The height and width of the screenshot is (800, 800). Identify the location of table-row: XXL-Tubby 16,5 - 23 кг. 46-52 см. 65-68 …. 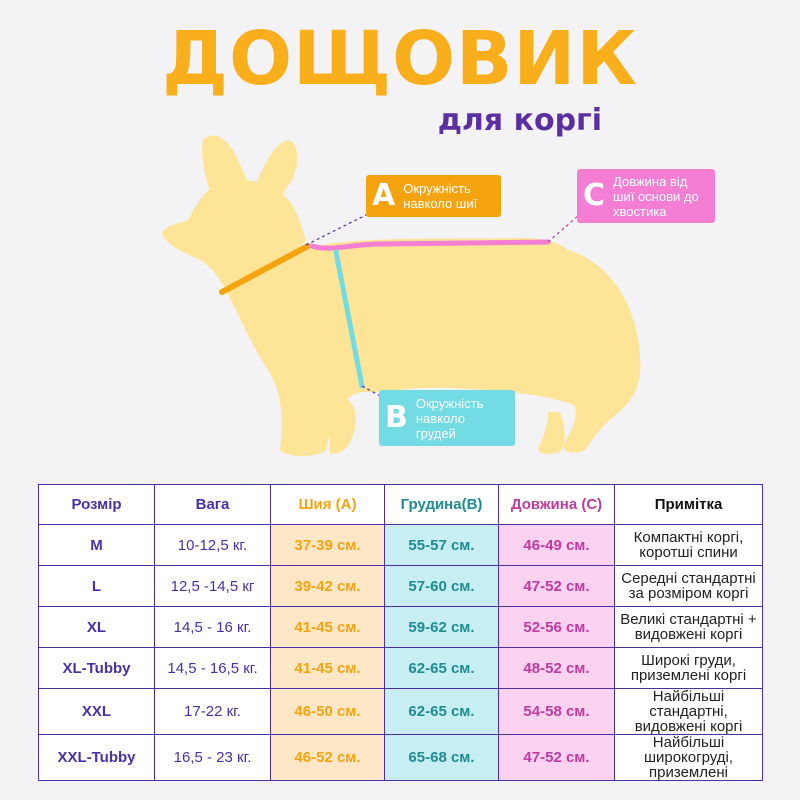
(400, 757).